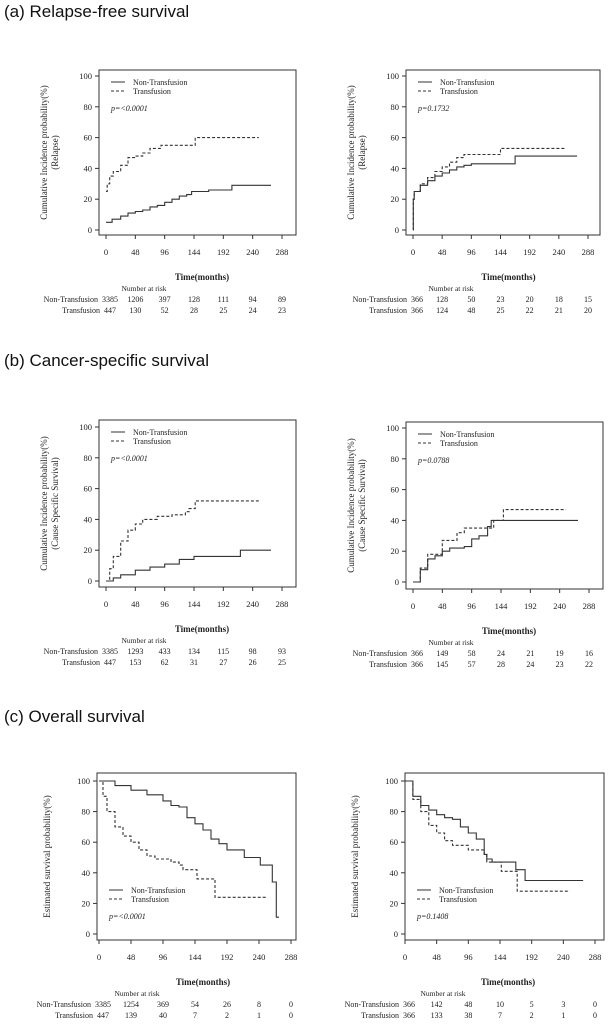 This screenshot has width=611, height=1028. I want to click on risk-value: 52, so click(165, 310).